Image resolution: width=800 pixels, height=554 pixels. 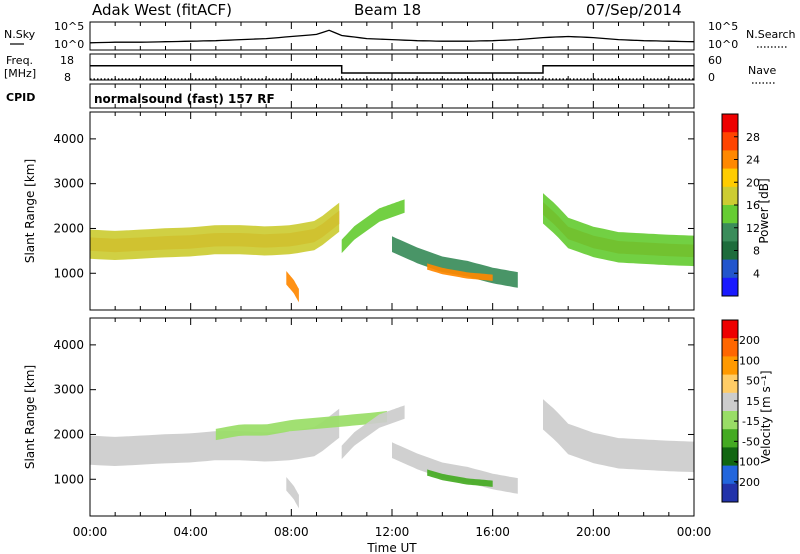 I want to click on velocity-colorbar-tick-label: -200, so click(x=747, y=482).